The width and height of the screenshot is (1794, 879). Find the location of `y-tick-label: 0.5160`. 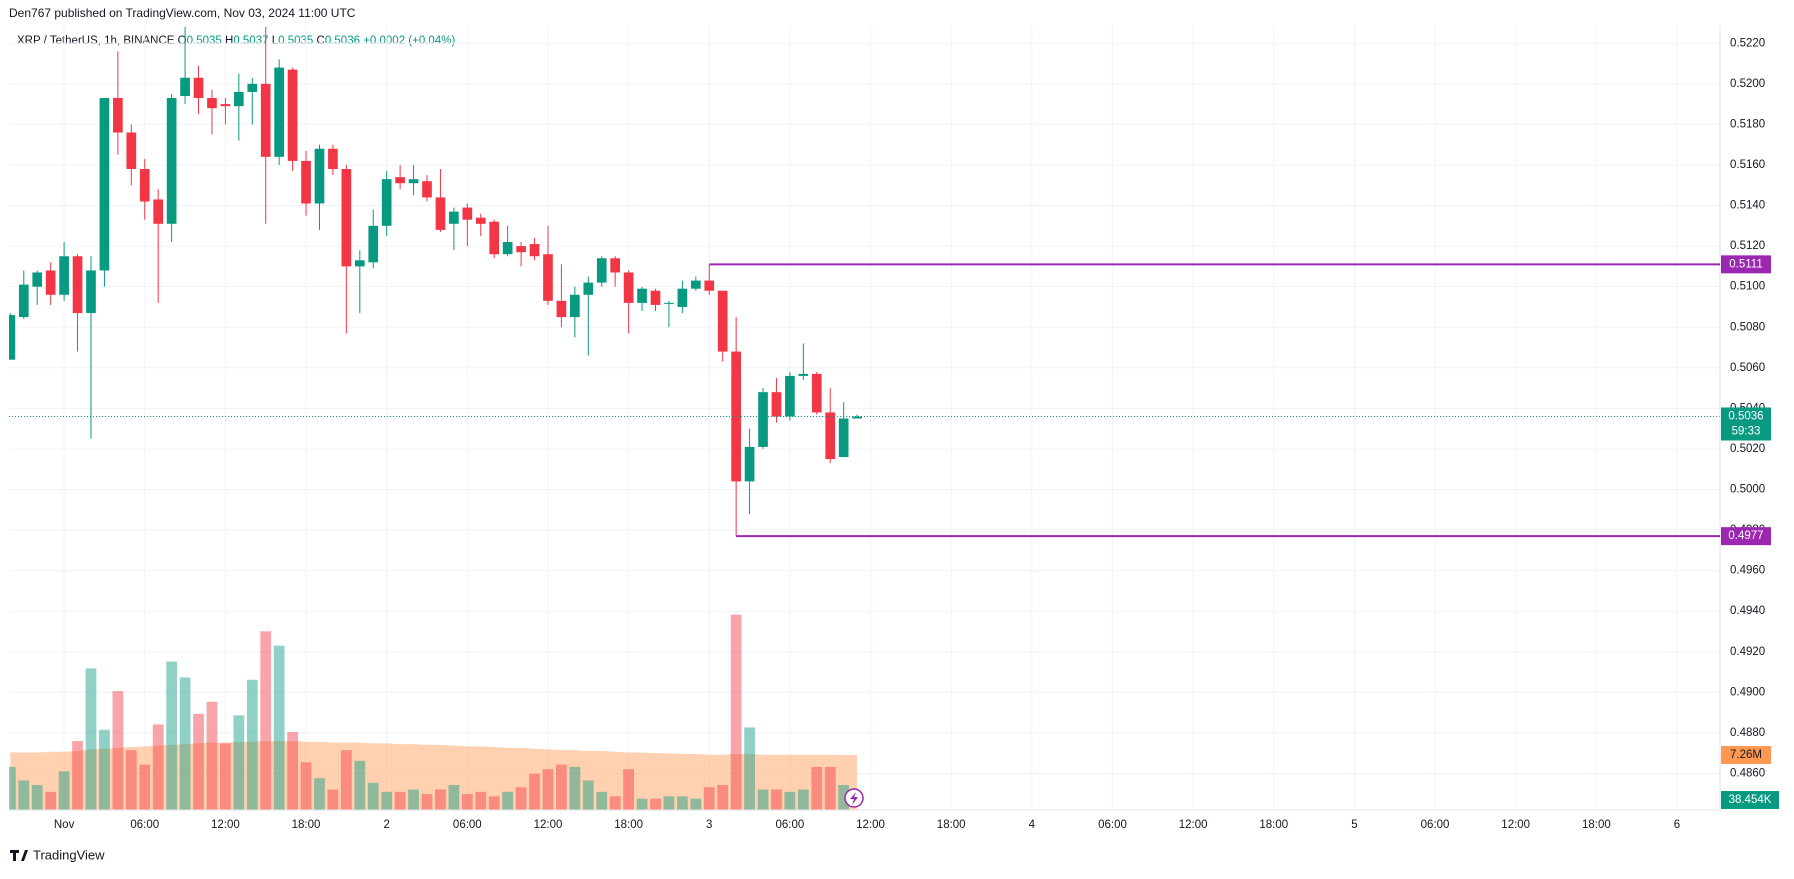

y-tick-label: 0.5160 is located at coordinates (1747, 165).